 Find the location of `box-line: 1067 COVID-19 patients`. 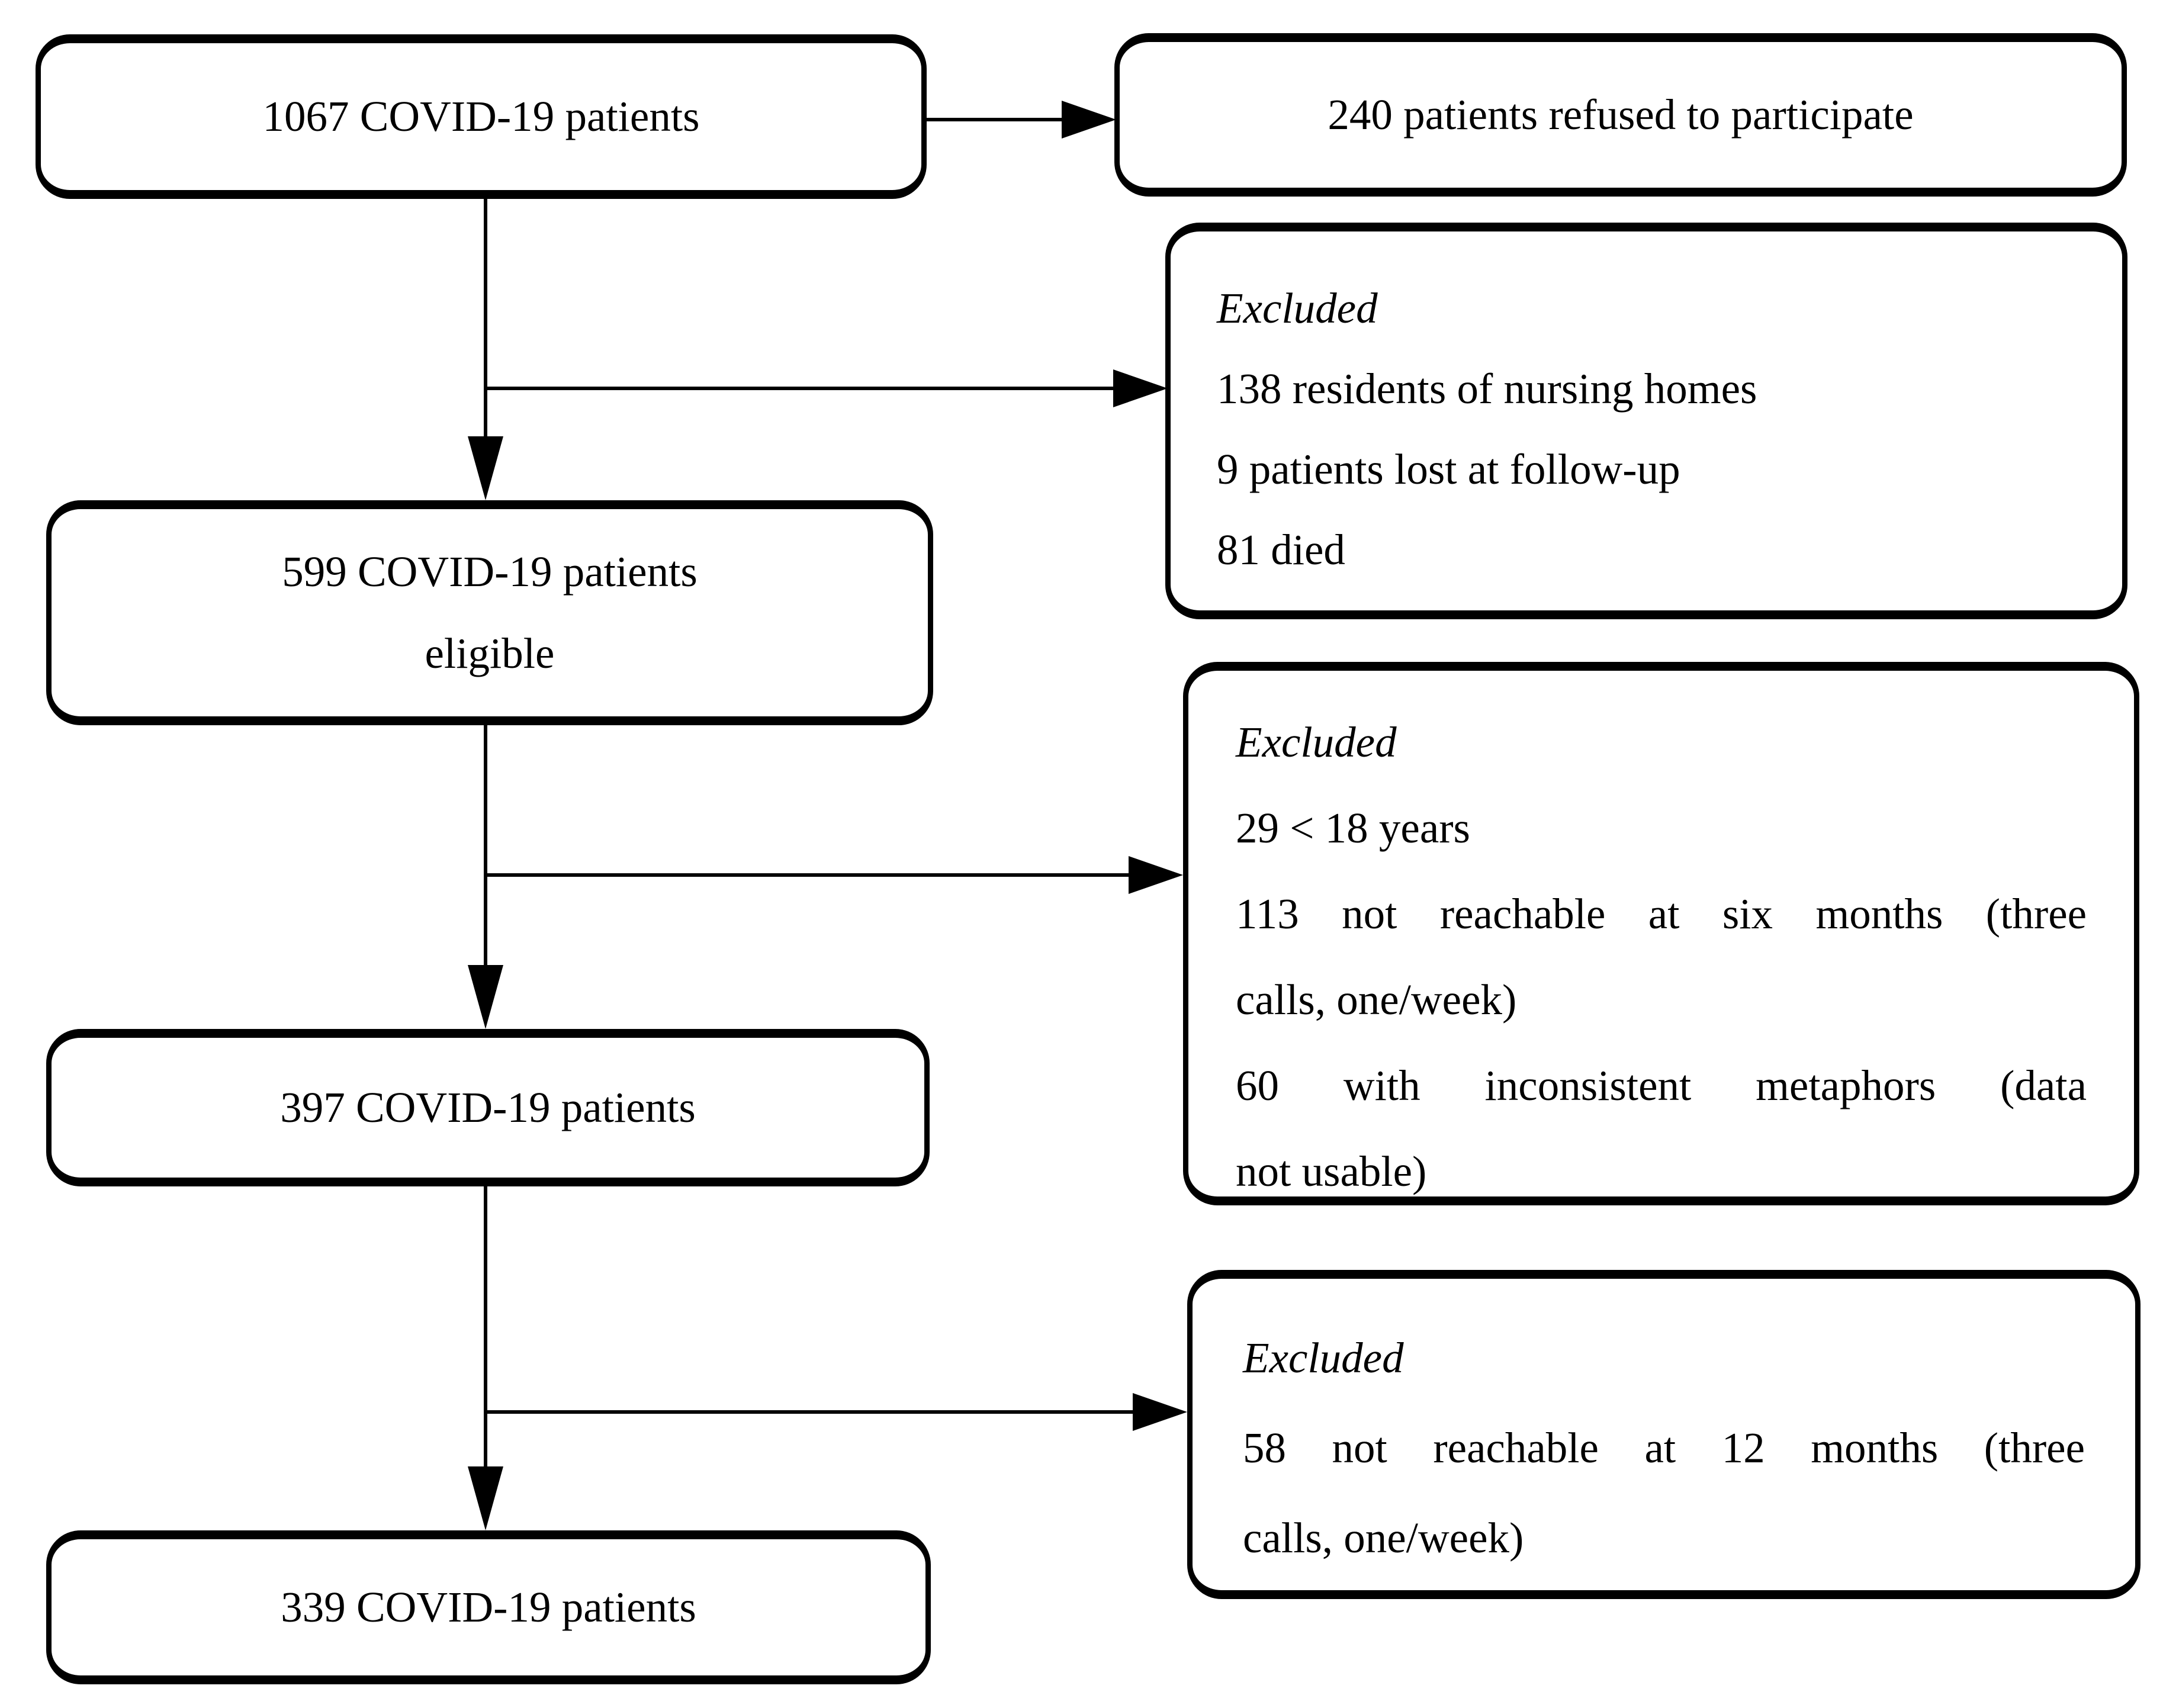

box-line: 1067 COVID-19 patients is located at coordinates (481, 116).